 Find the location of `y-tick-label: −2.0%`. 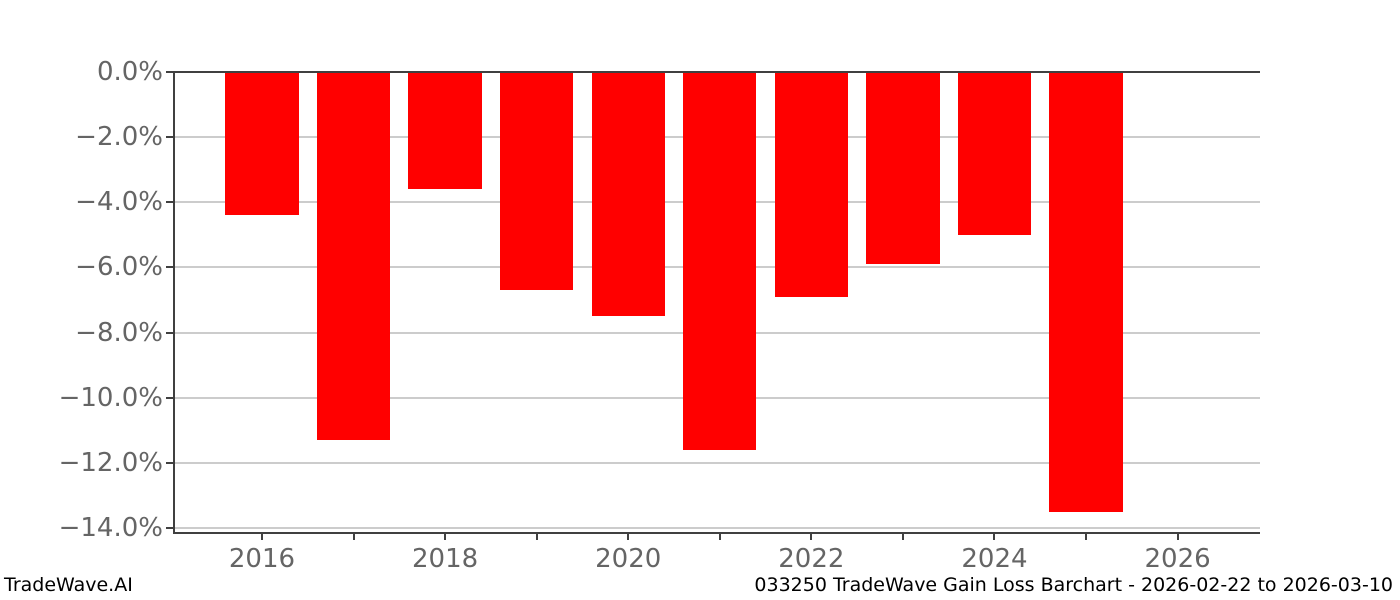

y-tick-label: −2.0% is located at coordinates (119, 137).